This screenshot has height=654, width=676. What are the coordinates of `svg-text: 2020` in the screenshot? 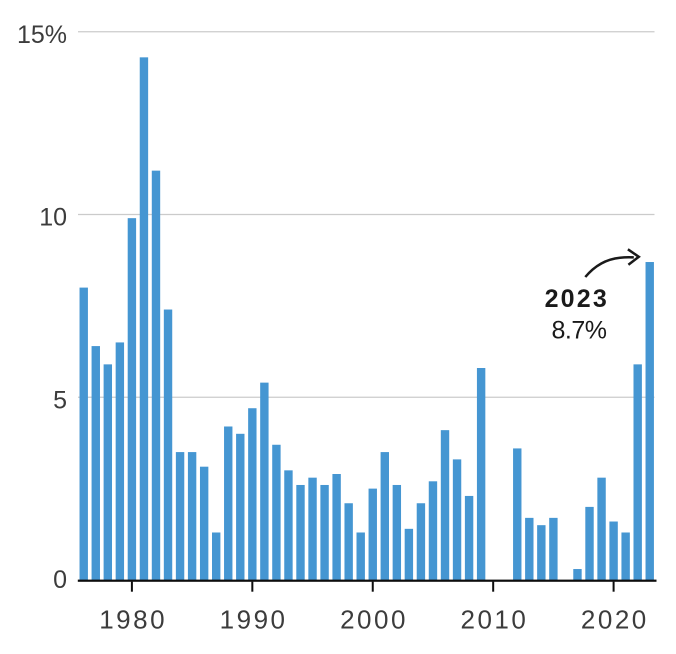 It's located at (615, 619).